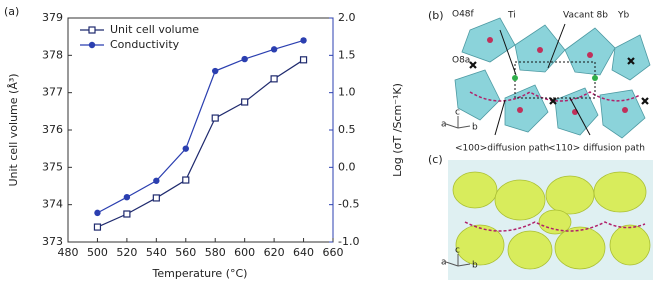  What do you see at coordinates (347, 166) in the screenshot?
I see `y2-tick-label: 0.0` at bounding box center [347, 166].